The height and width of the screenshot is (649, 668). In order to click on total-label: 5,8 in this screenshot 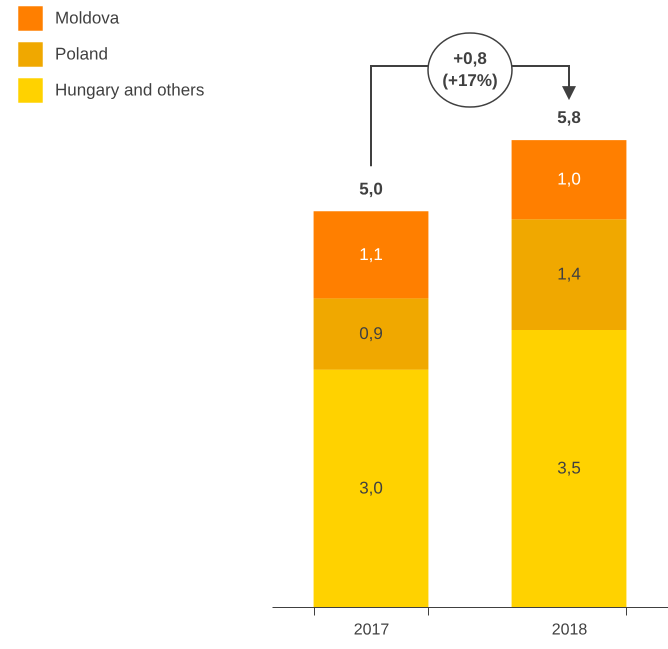, I will do `click(569, 118)`.